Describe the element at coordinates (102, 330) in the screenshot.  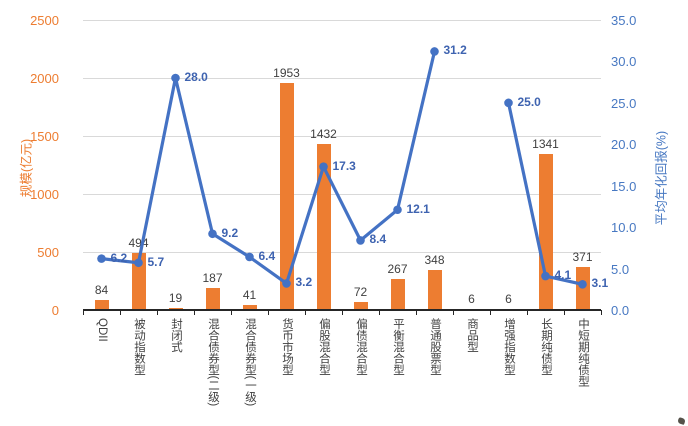
I see `x-axis-category-label: QDII` at that location.